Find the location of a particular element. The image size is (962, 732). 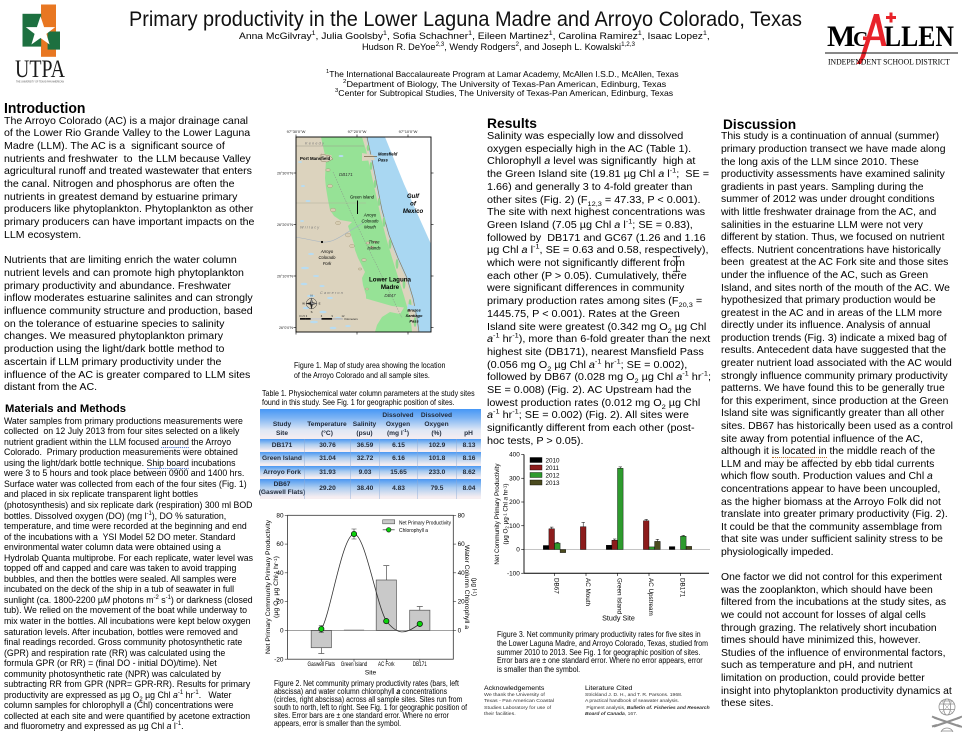

svg-text: Willacy is located at coordinates (310, 228).